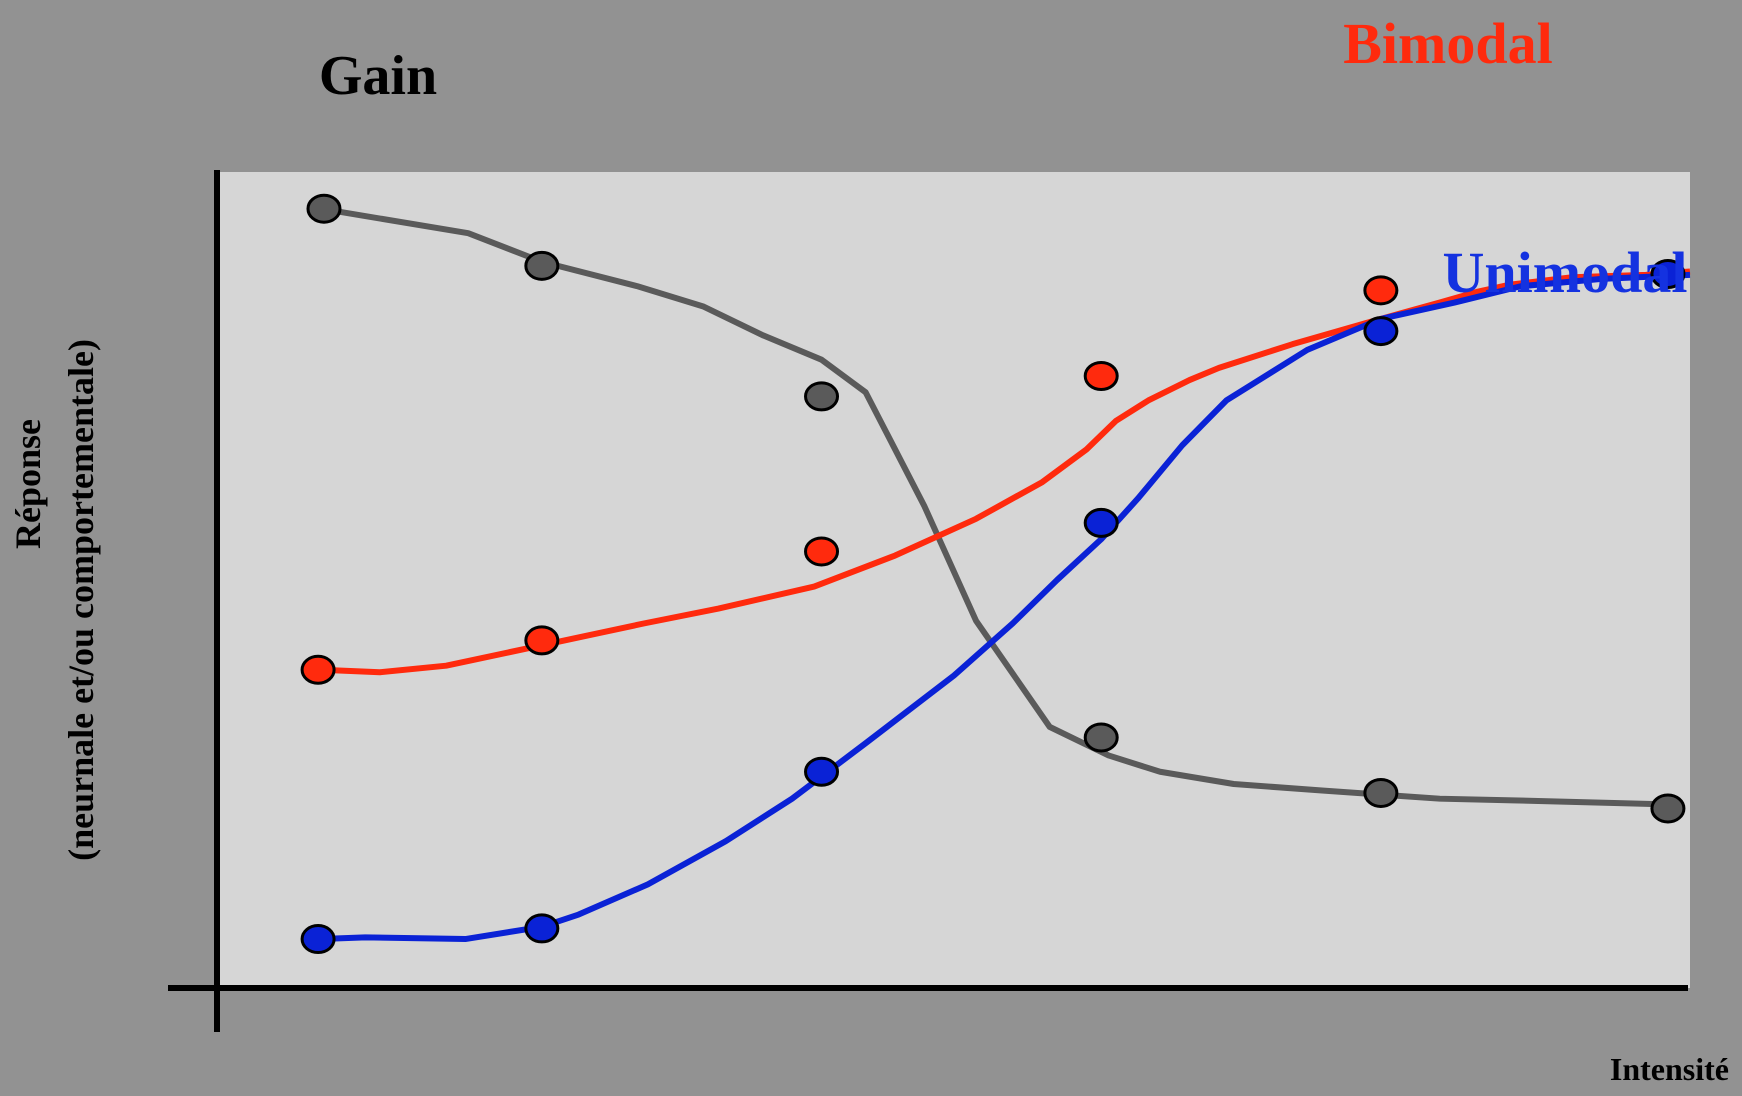 Image resolution: width=1742 pixels, height=1096 pixels. What do you see at coordinates (1448, 43) in the screenshot?
I see `legend-bimodal: Bimodal` at bounding box center [1448, 43].